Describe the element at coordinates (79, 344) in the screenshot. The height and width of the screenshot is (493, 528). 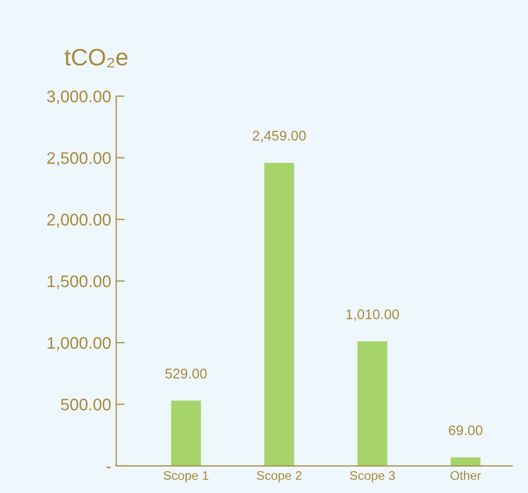
I see `y-tick-label: 1,000.00` at that location.